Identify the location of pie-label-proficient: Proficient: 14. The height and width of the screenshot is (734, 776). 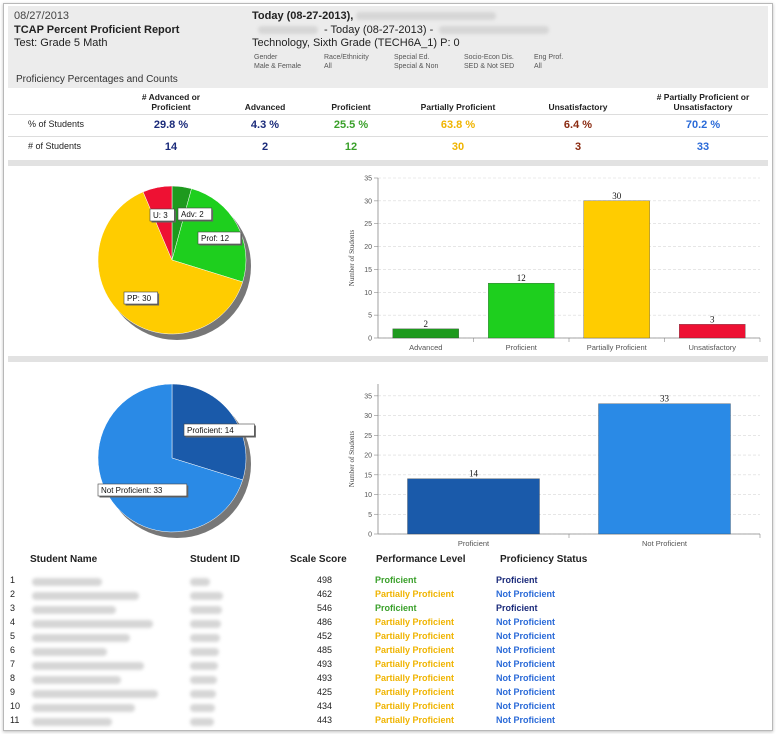
(219, 430).